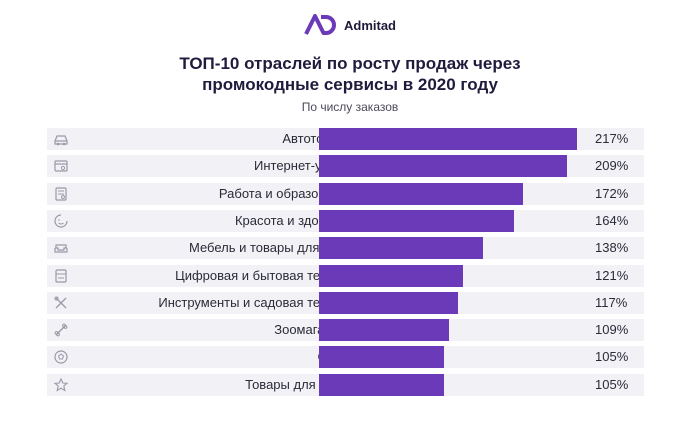 Image resolution: width=700 pixels, height=422 pixels. Describe the element at coordinates (256, 302) in the screenshot. I see `category-label: Инструменты и садовая техника` at that location.